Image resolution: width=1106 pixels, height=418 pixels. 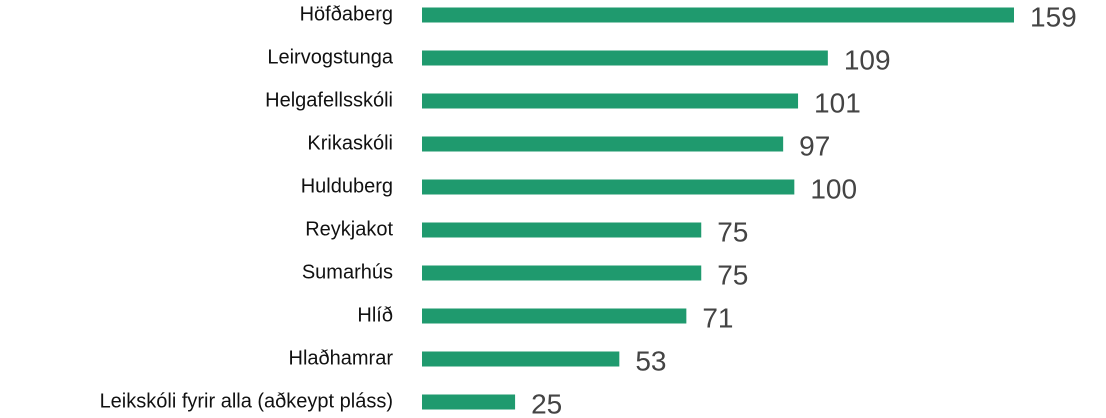 What do you see at coordinates (341, 358) in the screenshot?
I see `category-label: Hlaðhamrar` at bounding box center [341, 358].